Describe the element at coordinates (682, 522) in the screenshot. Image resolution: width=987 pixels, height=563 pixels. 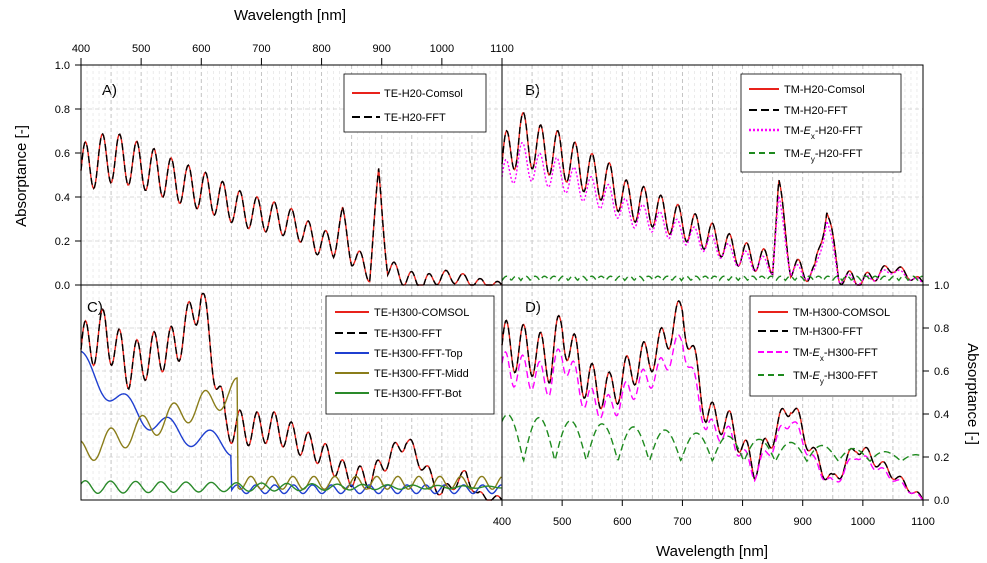
I see `bottom-x-tick-label: 700` at that location.